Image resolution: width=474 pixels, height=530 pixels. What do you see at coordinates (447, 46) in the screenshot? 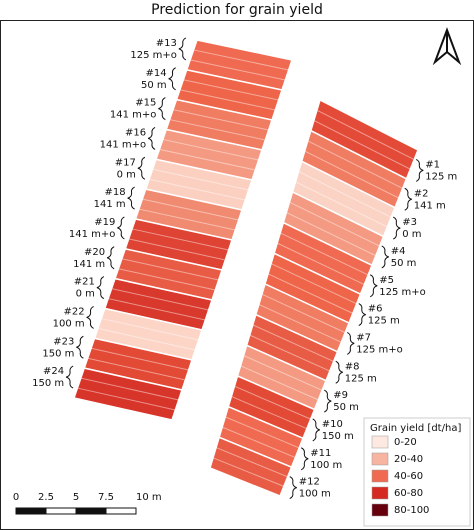
I see `north-arrow` at bounding box center [447, 46].